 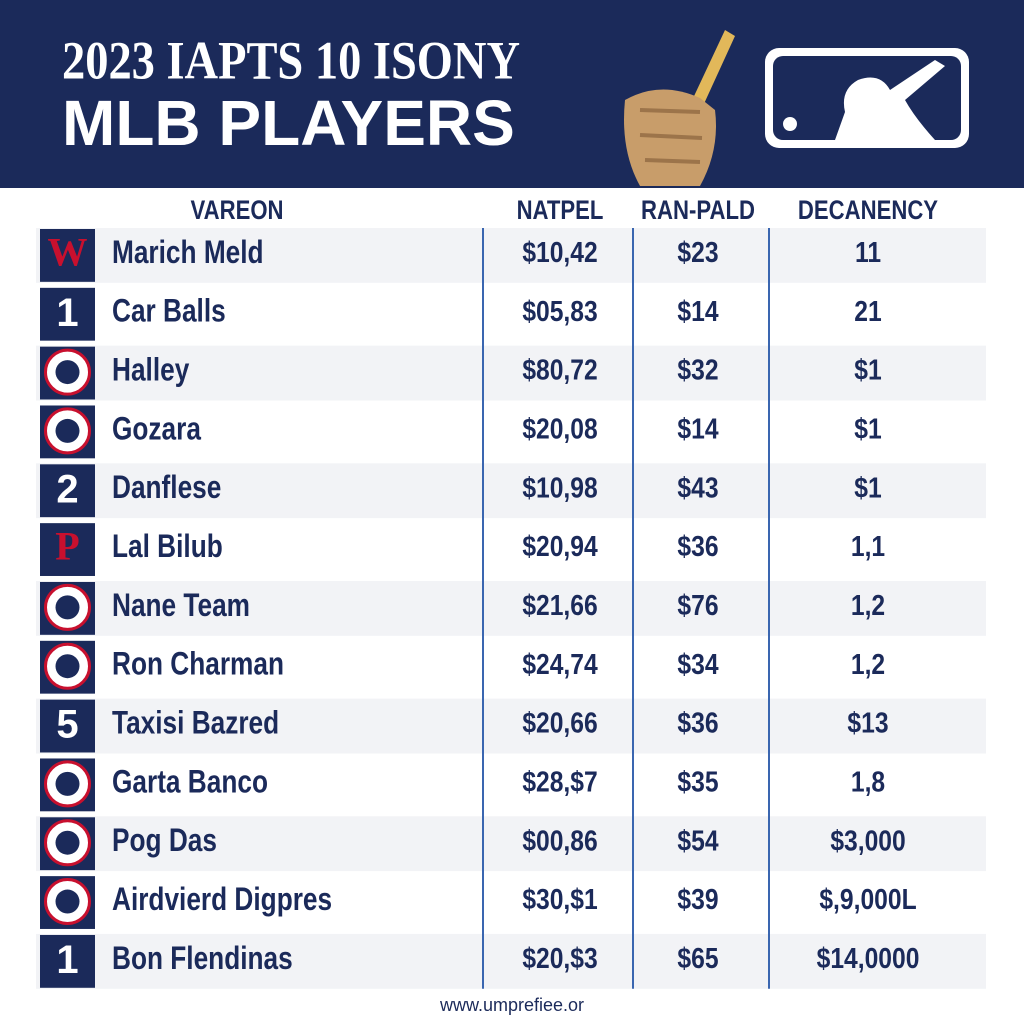 I want to click on player-name: Danflese, so click(x=166, y=488).